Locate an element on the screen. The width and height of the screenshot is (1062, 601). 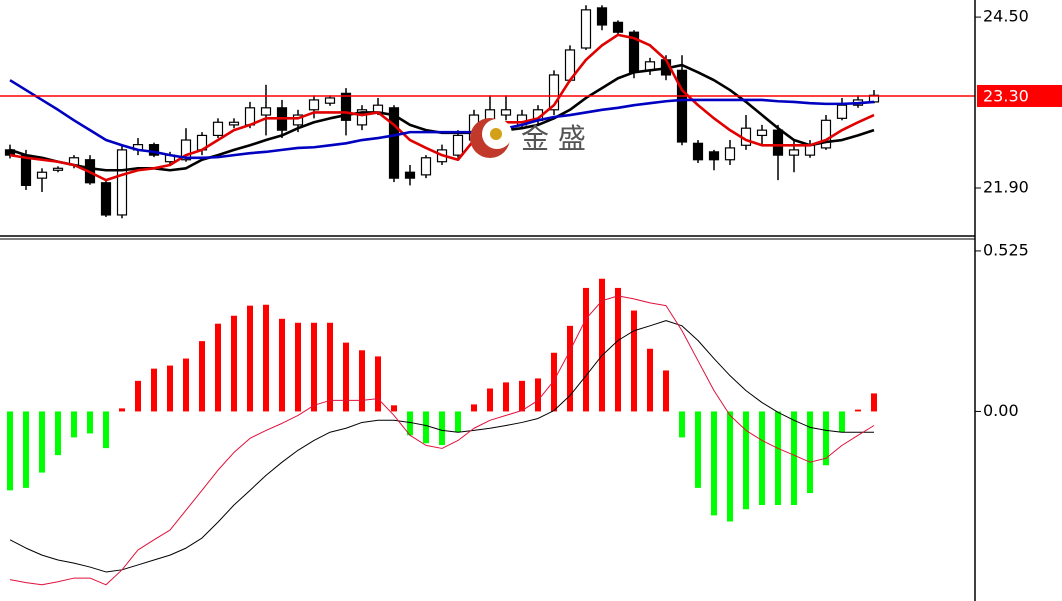
y-tick-label: 0.525 is located at coordinates (1006, 249).